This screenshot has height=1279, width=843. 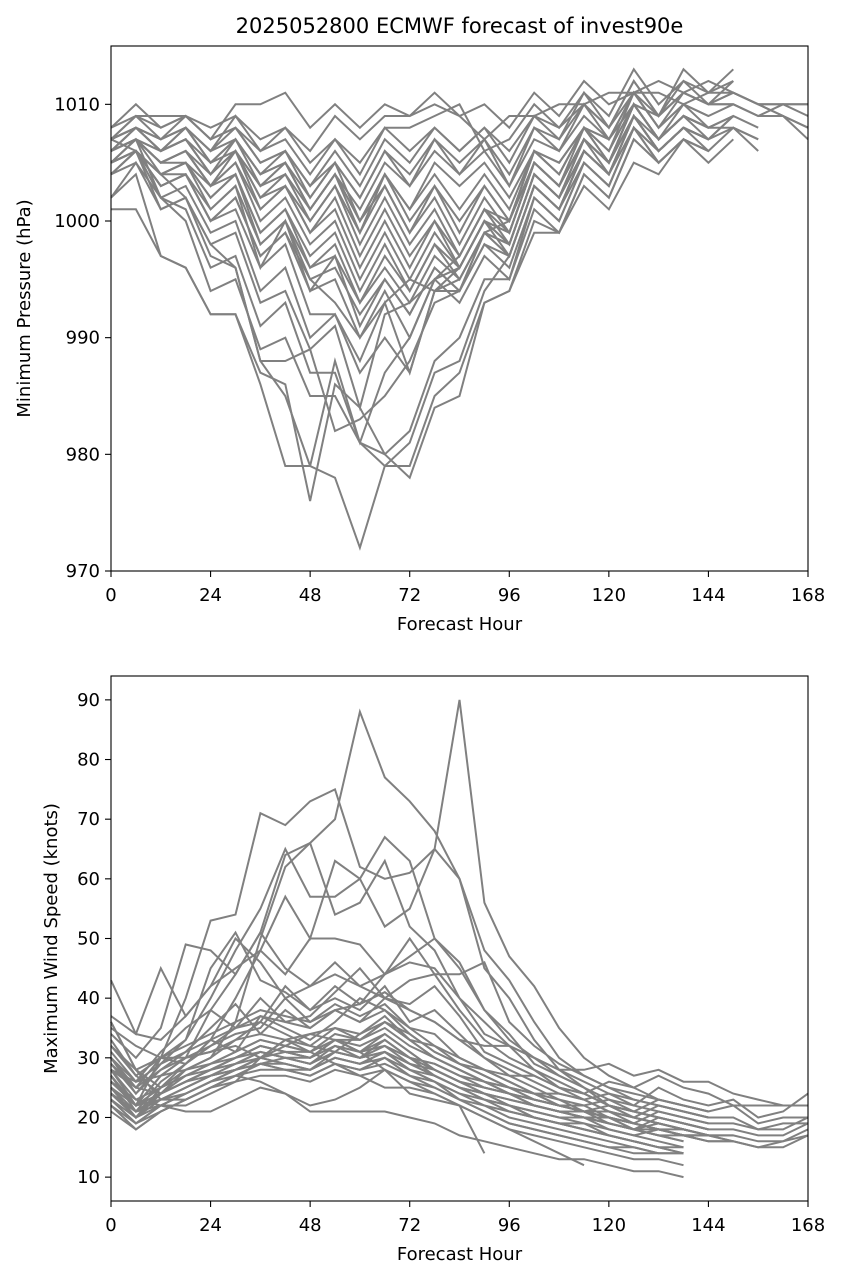 I want to click on pressure-x-axis-label: Forecast Hour, so click(x=460, y=624).